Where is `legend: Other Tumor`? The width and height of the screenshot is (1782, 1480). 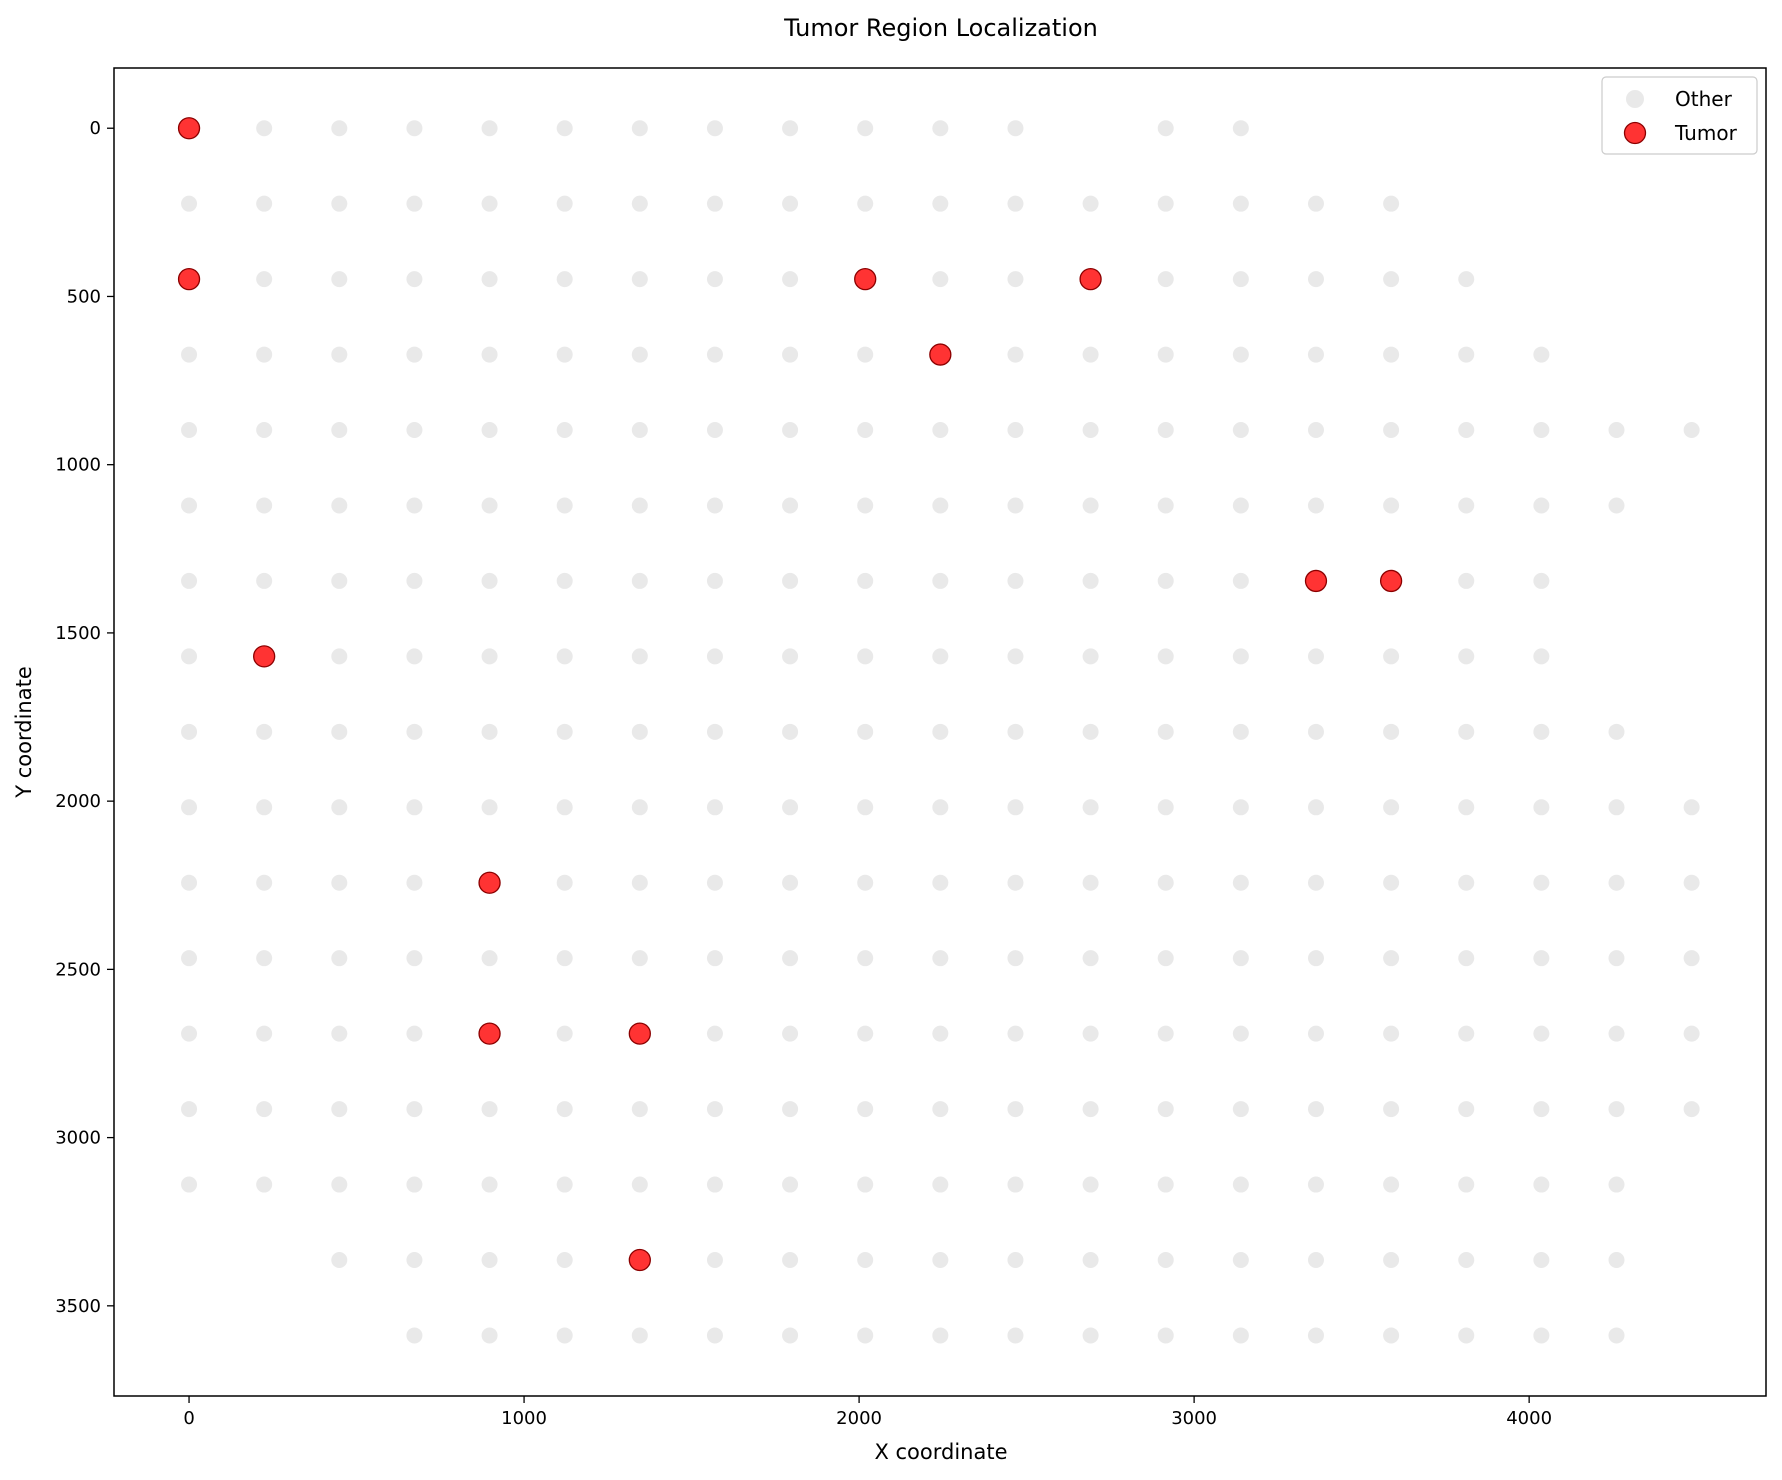 legend: Other Tumor is located at coordinates (1679, 115).